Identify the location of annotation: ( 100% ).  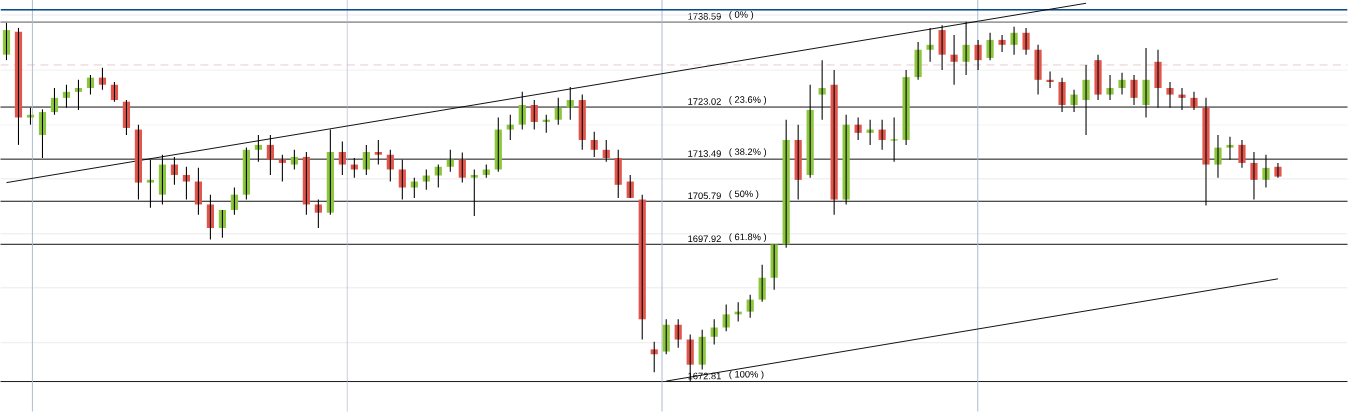
(746, 375).